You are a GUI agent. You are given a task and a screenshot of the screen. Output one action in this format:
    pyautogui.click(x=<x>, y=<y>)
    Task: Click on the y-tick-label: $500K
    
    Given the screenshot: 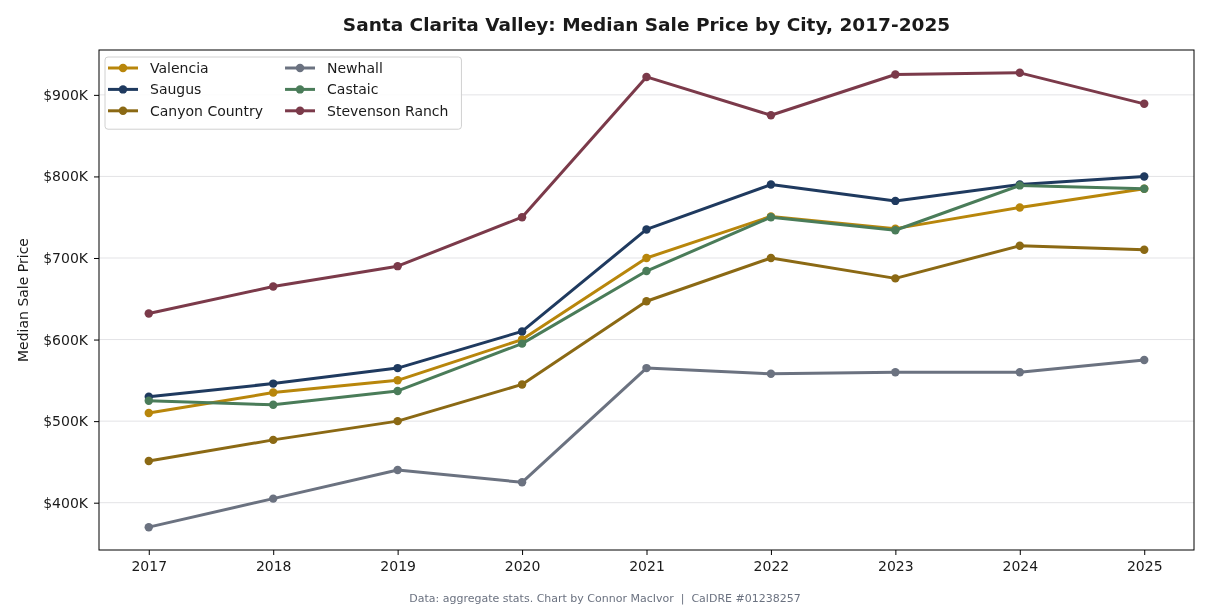 What is the action you would take?
    pyautogui.click(x=66, y=421)
    